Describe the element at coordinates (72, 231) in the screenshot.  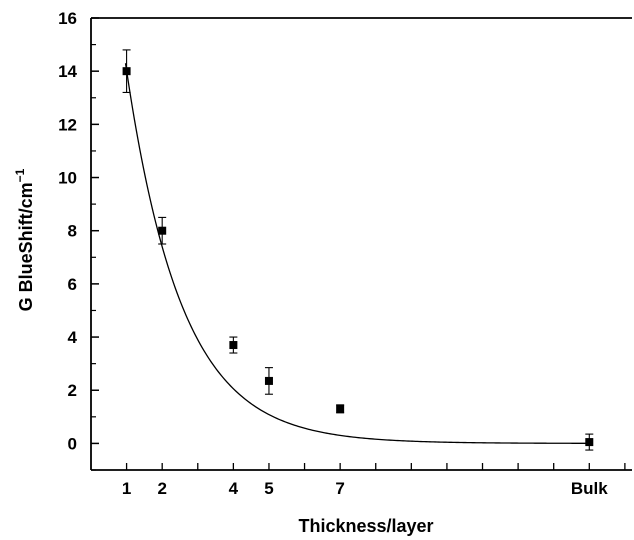
I see `y-tick-label: 8` at that location.